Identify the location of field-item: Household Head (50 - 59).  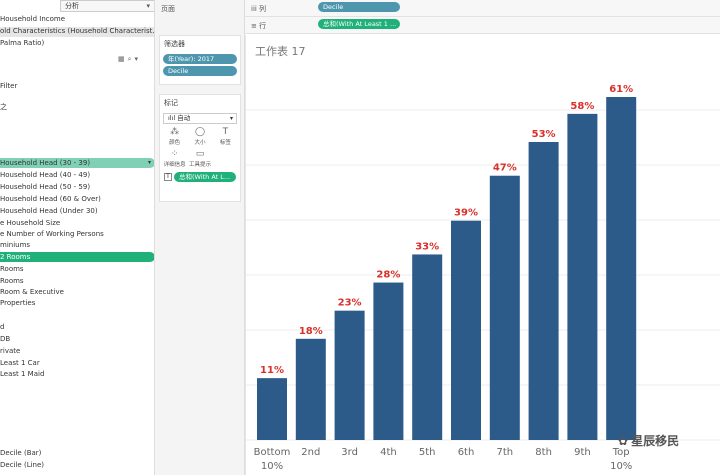
(77, 187).